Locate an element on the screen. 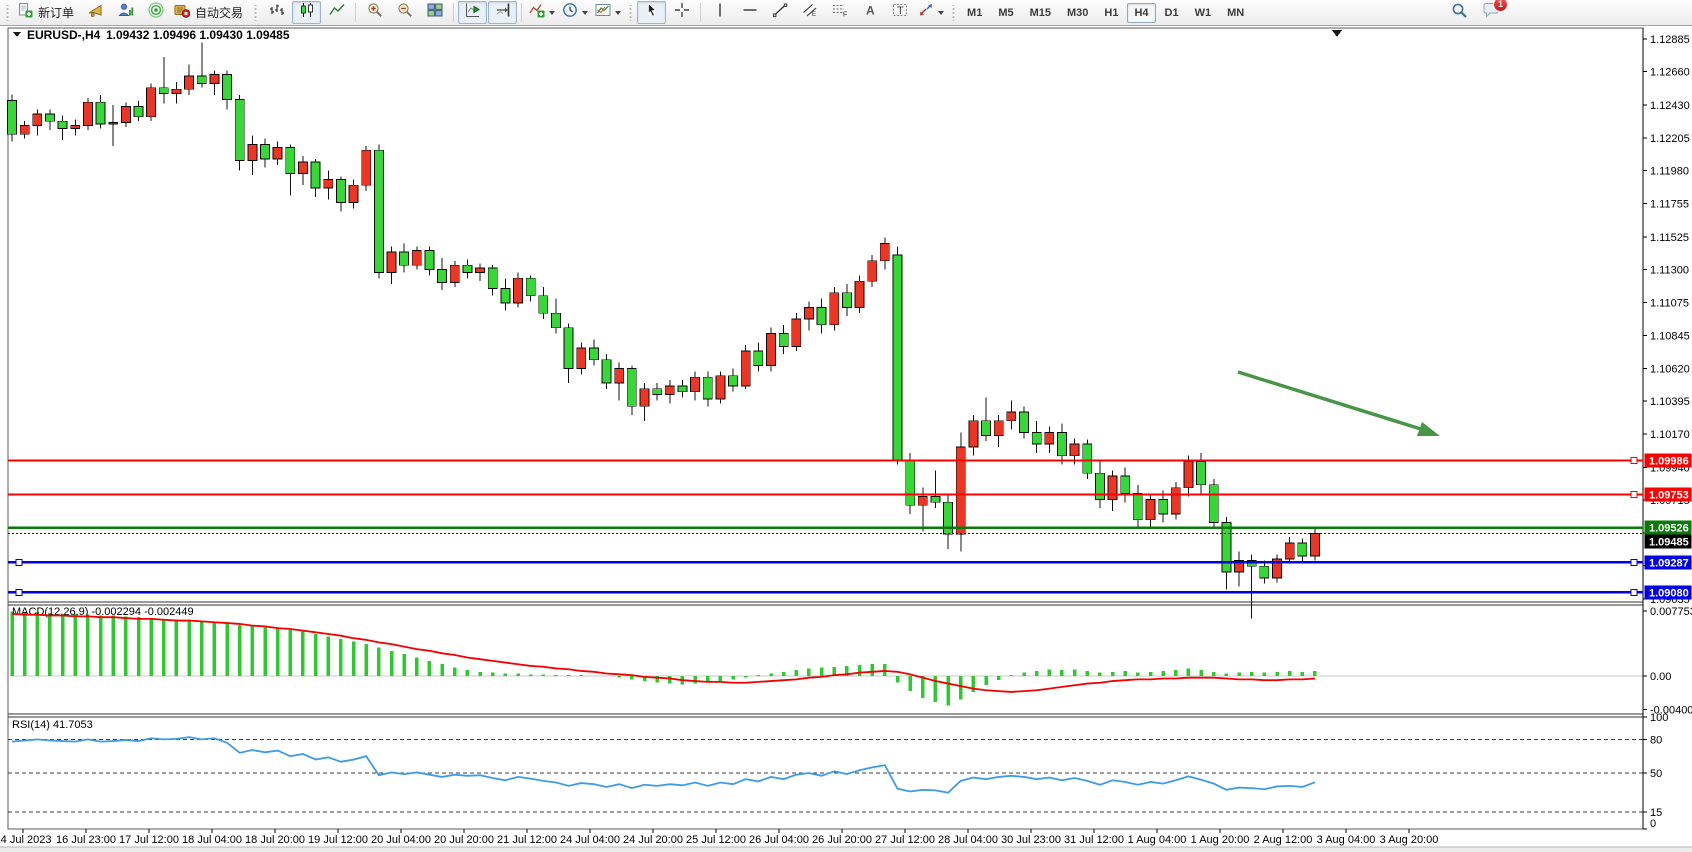  timeframe-mn: MN is located at coordinates (1236, 12).